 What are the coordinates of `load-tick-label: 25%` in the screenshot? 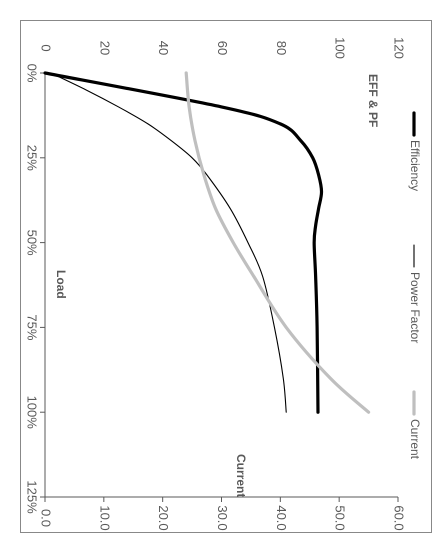 It's located at (32, 158).